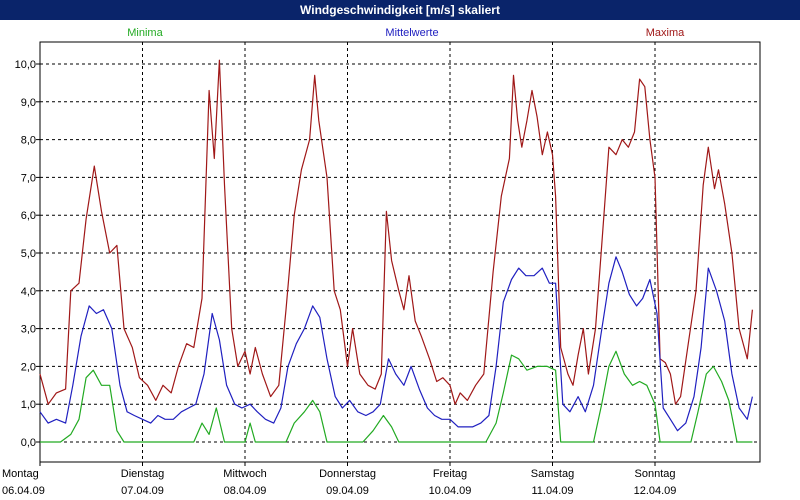 The image size is (800, 500). I want to click on y-tick-label: 7,0, so click(28, 178).